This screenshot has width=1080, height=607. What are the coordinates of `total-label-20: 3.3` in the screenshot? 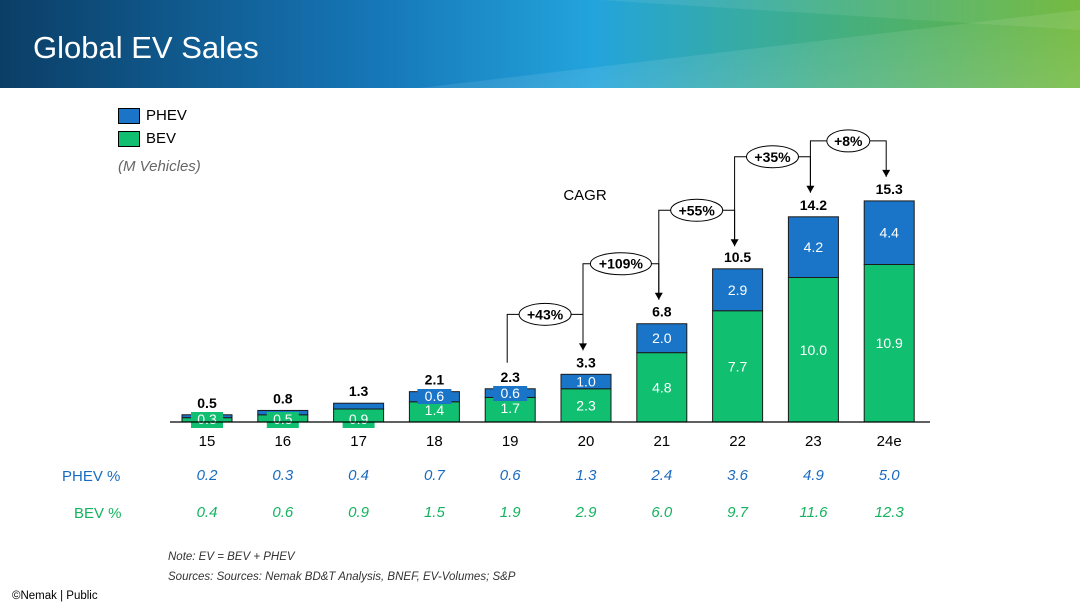 It's located at (586, 362).